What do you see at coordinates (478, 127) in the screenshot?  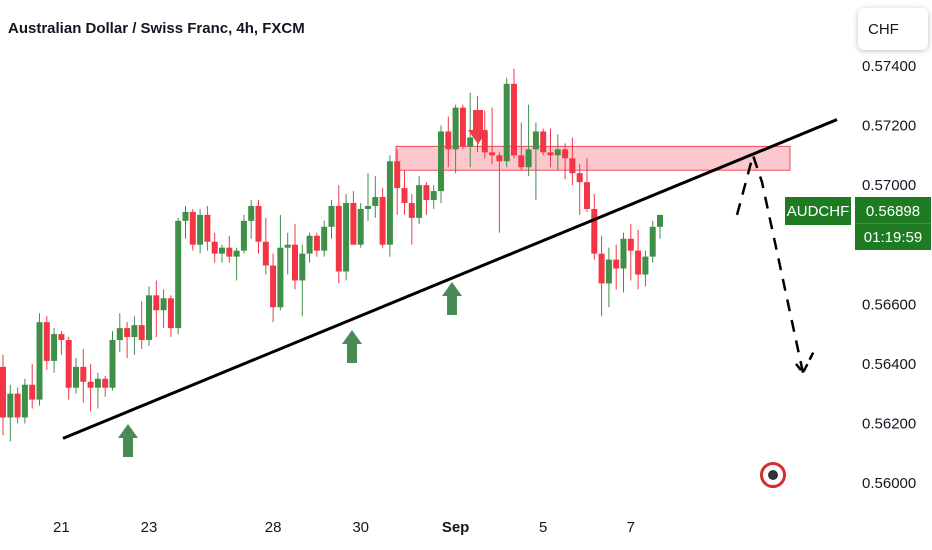 I see `sell-arrow-icon` at bounding box center [478, 127].